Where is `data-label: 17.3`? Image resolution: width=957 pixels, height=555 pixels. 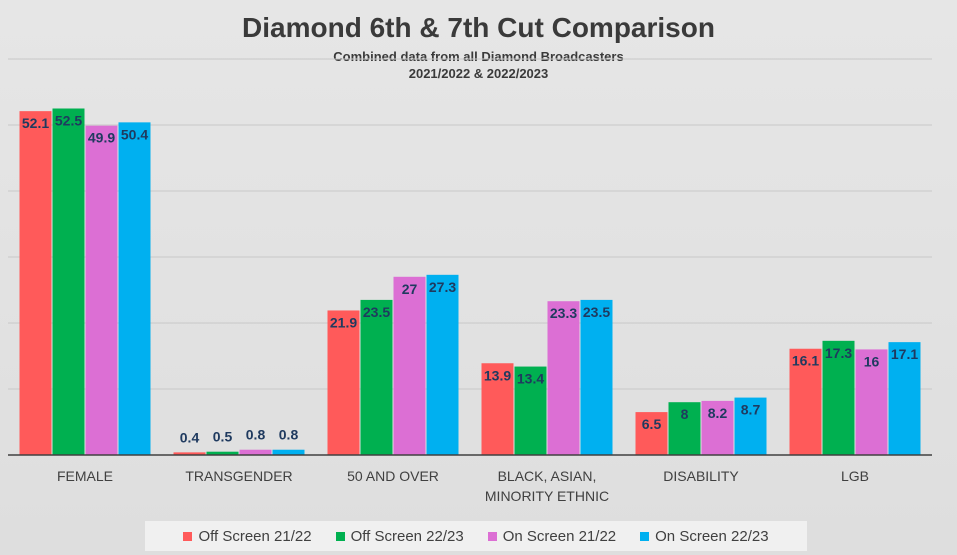
data-label: 17.3 is located at coordinates (838, 353).